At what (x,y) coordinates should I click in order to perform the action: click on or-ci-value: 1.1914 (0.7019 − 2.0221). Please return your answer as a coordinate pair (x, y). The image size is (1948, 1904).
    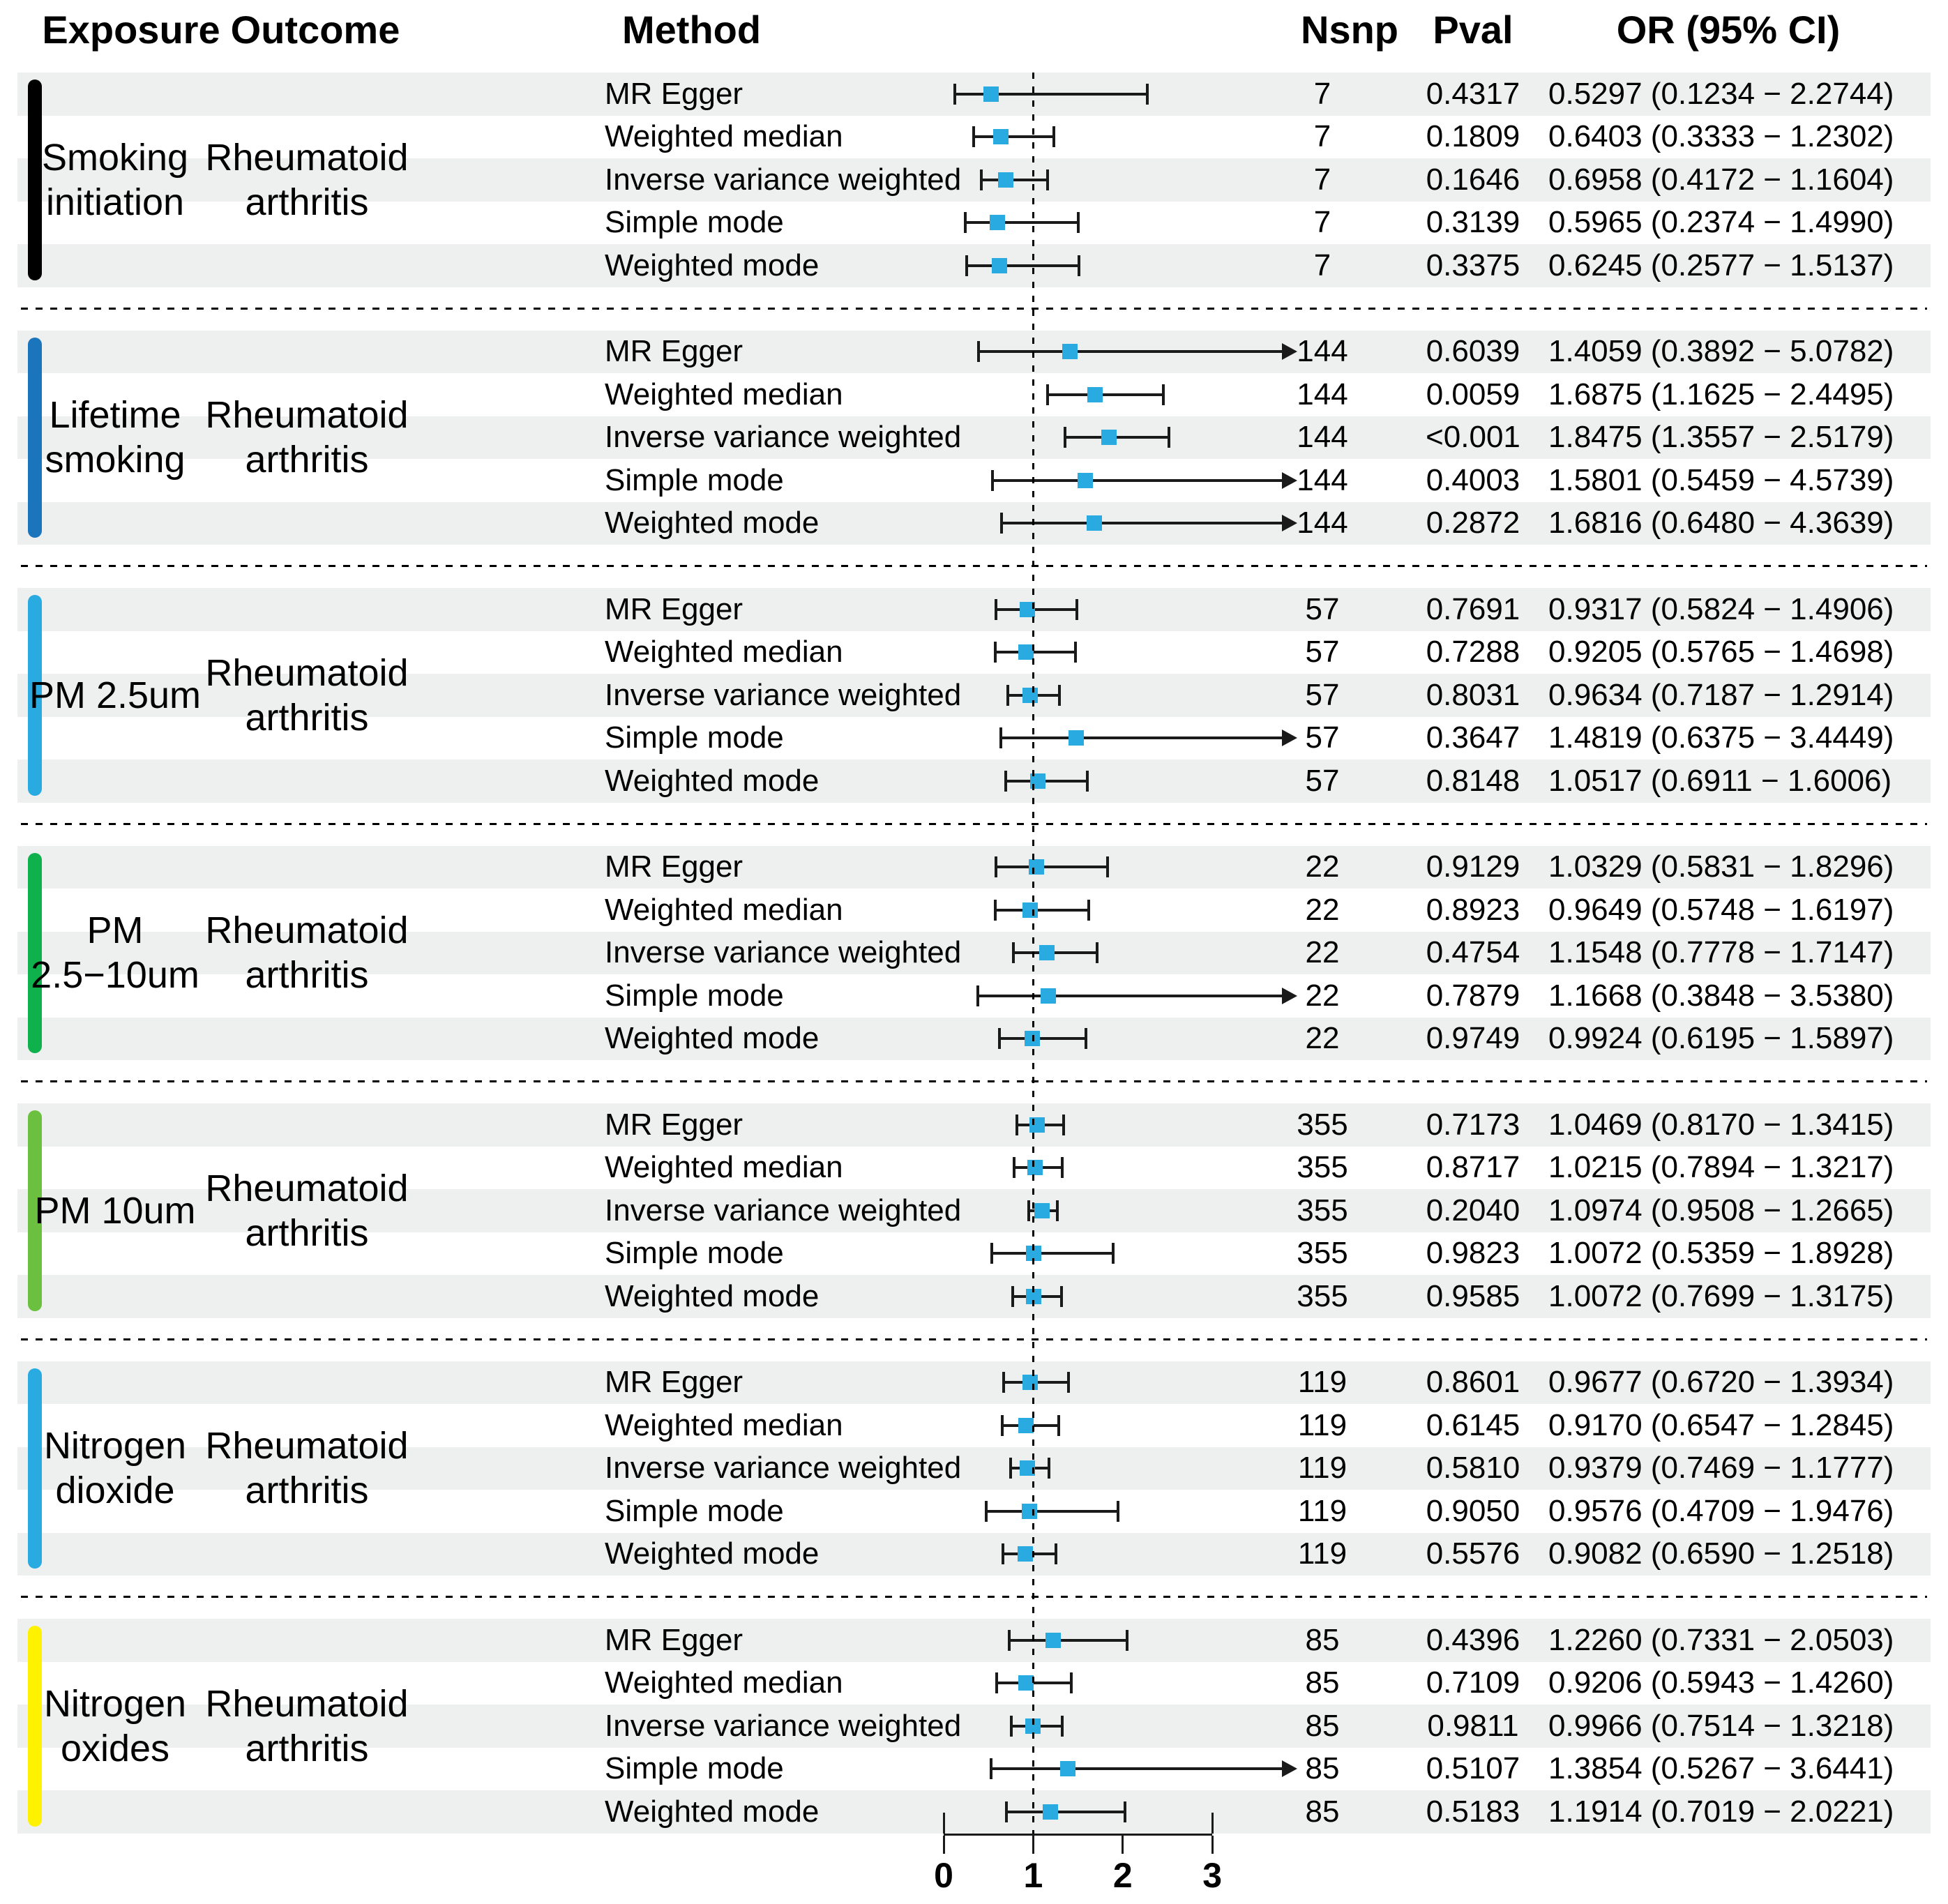
    Looking at the image, I should click on (1721, 1811).